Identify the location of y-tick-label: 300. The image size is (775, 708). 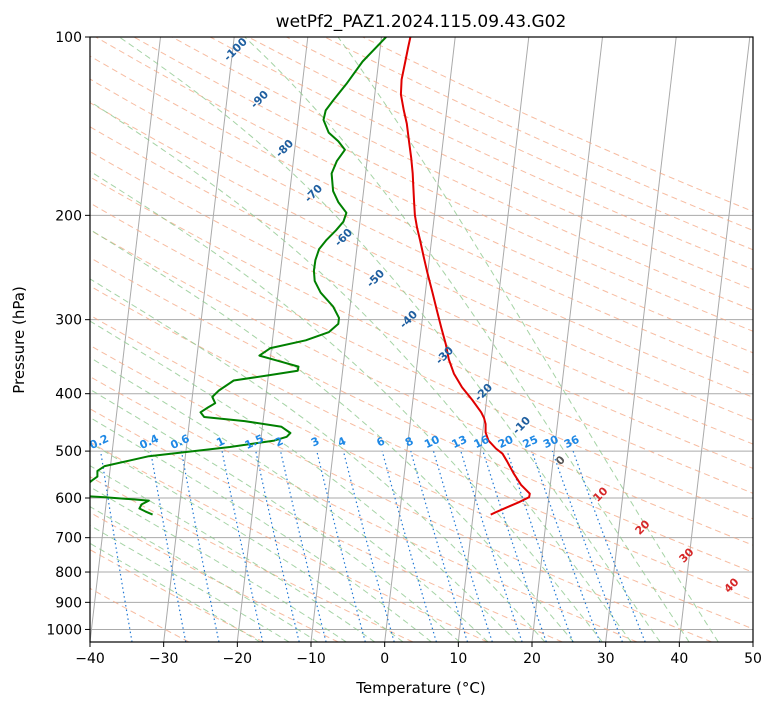
(68, 321).